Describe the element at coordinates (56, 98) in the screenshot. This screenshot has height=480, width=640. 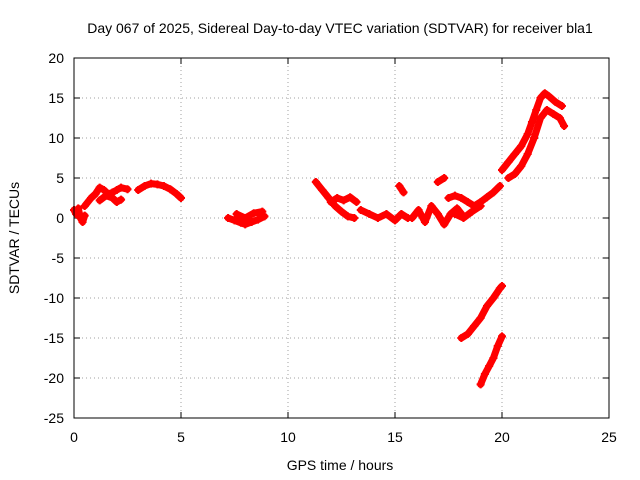
I see `y-tick-label: 15` at that location.